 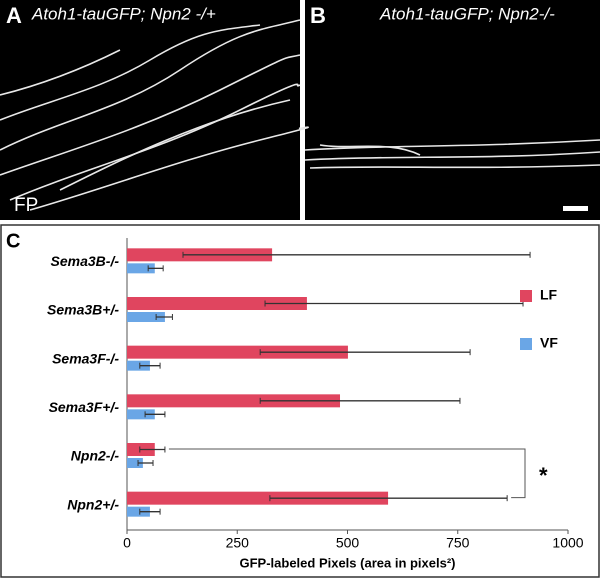 I want to click on category-label: Sema3F-/-, so click(x=85, y=358).